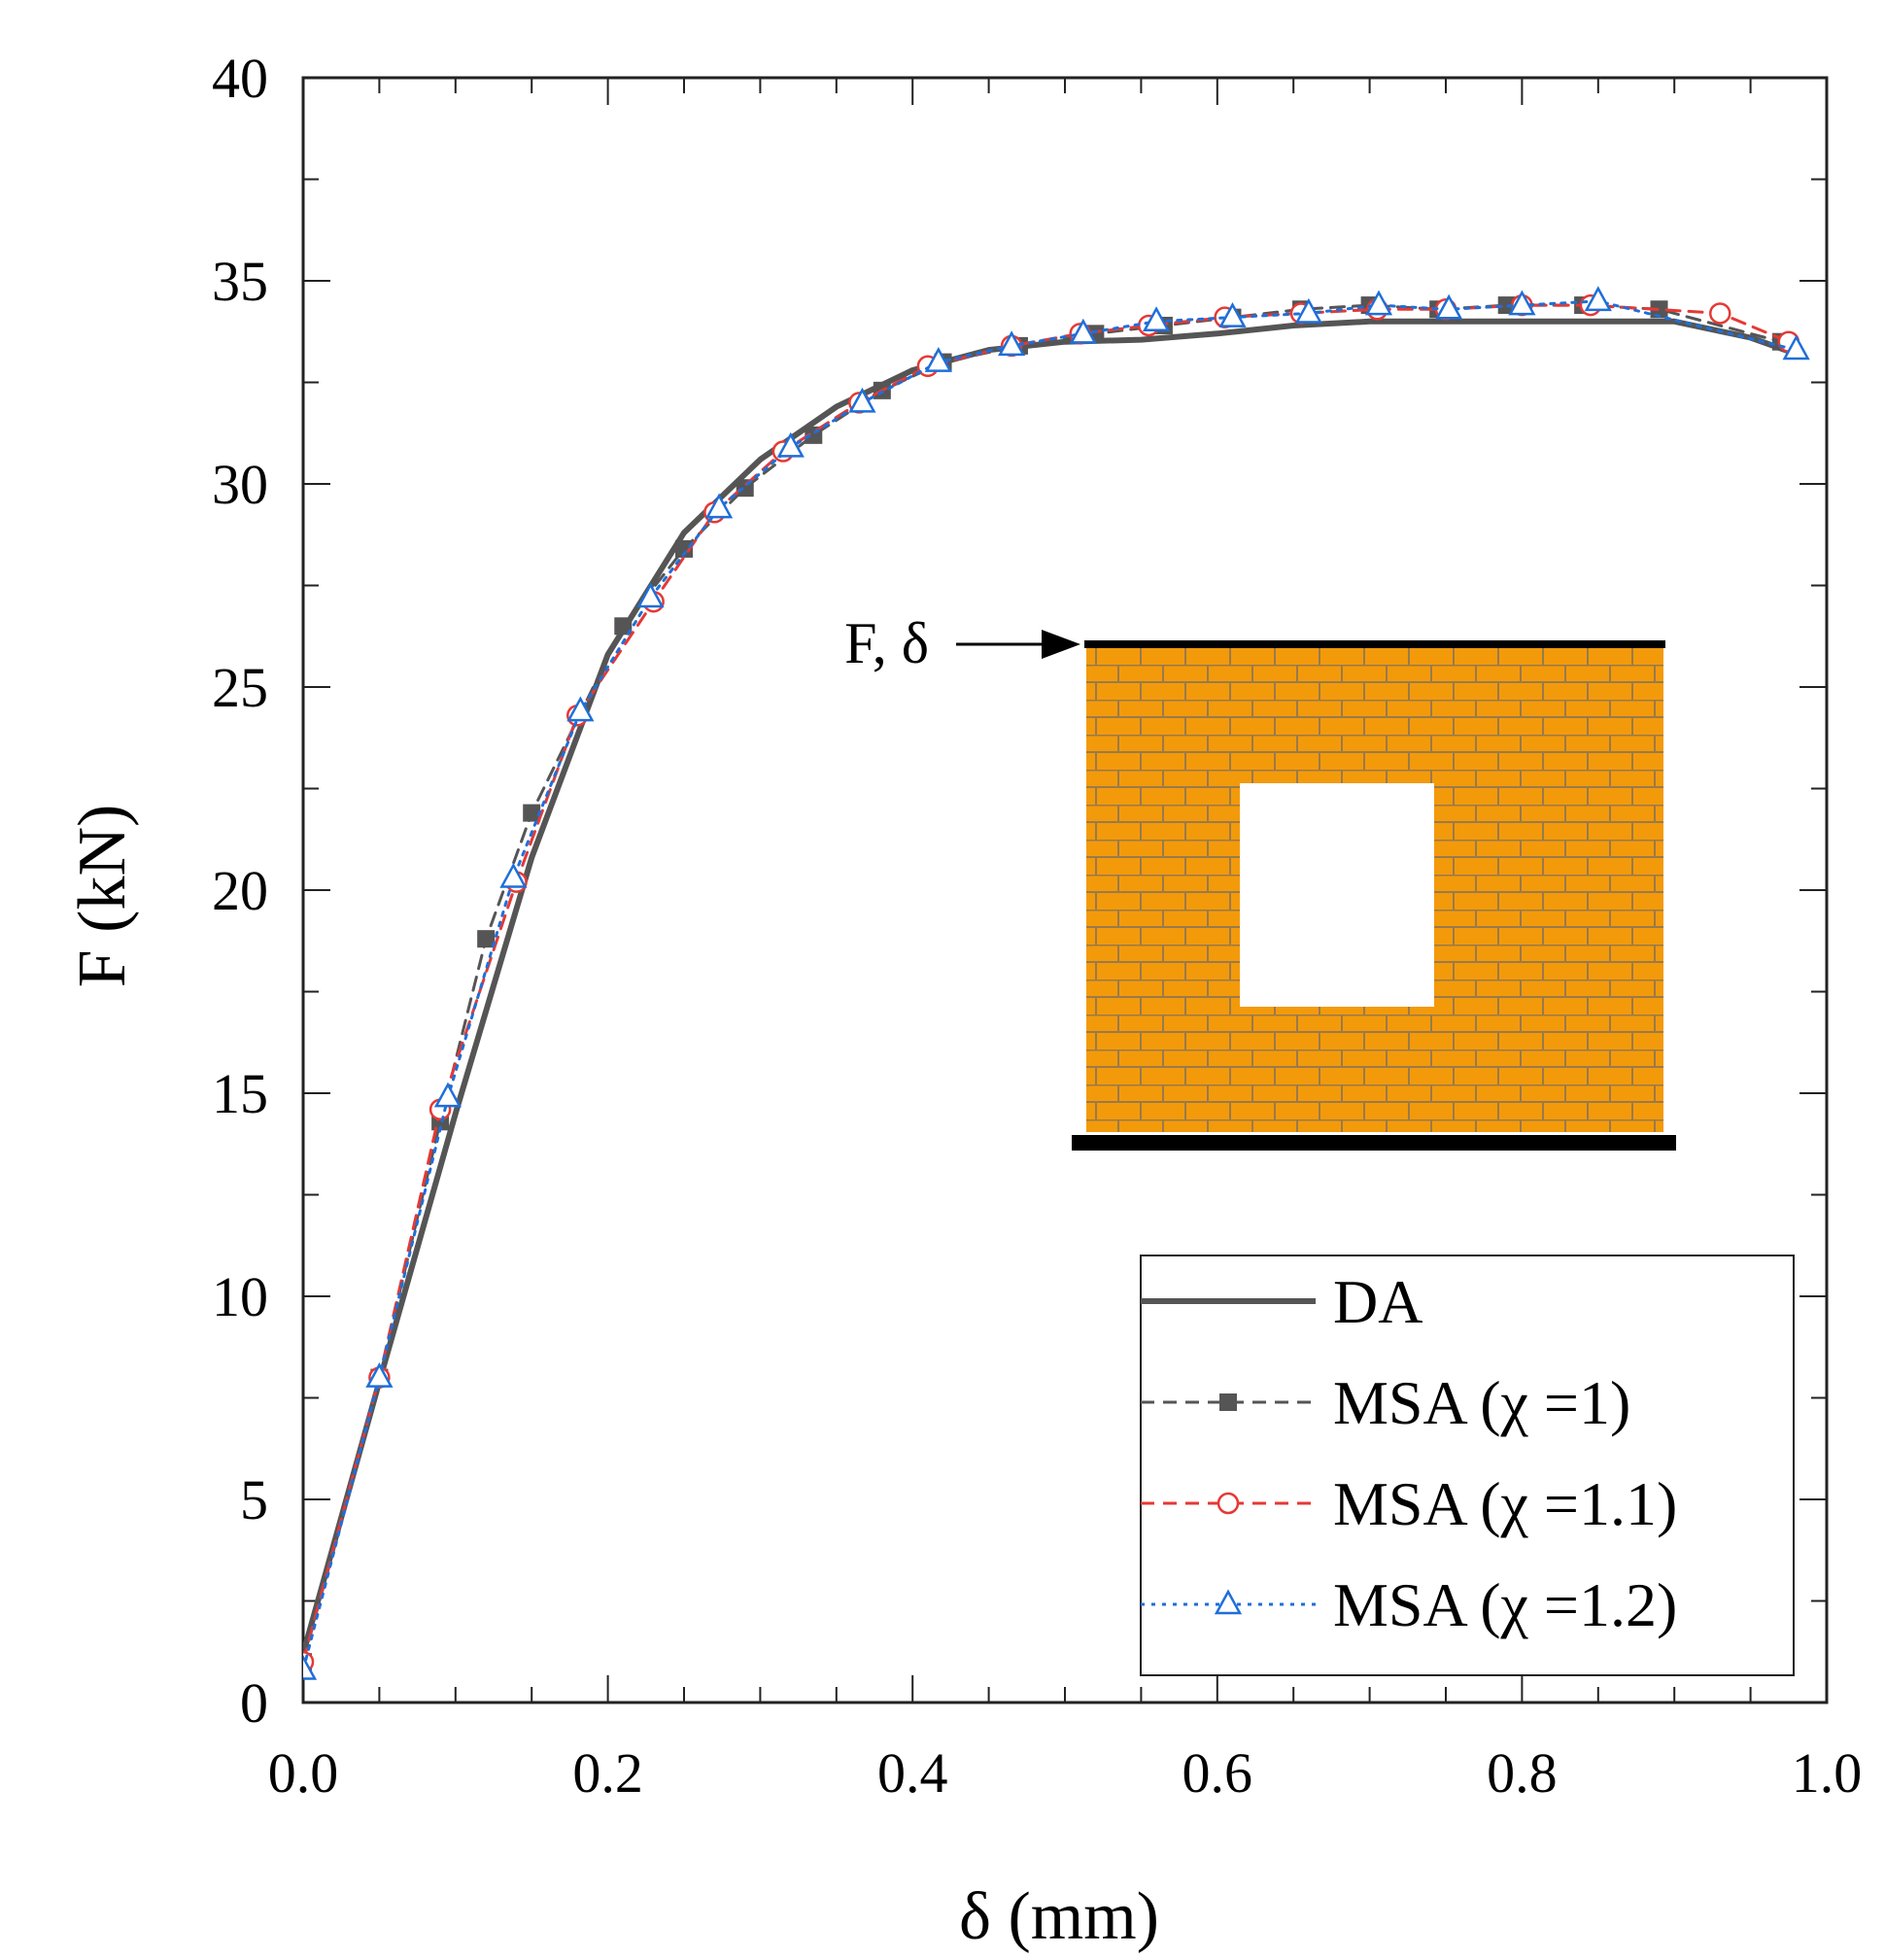 The width and height of the screenshot is (1885, 1960). I want to click on wall-inset-diagram: F, δ, so click(1260, 881).